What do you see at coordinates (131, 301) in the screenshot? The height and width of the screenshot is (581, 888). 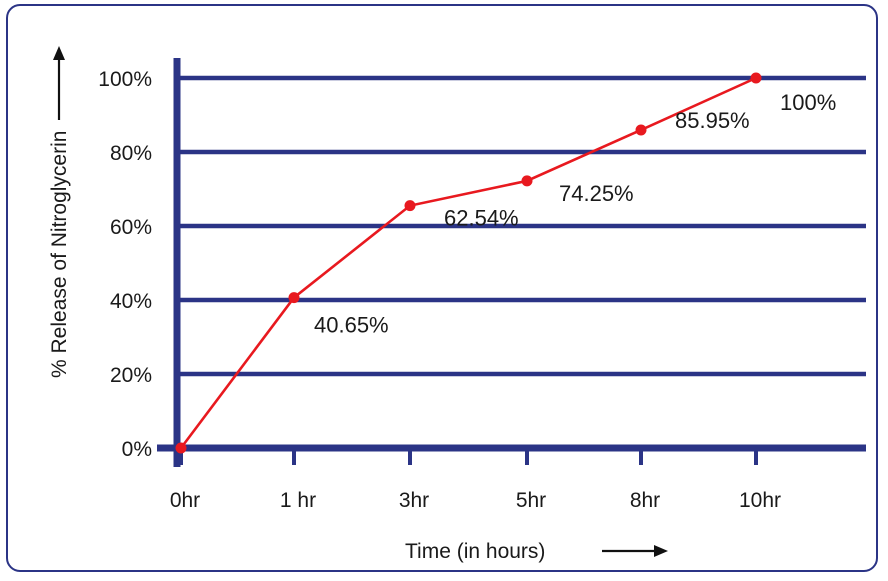 I see `y-tick-label: 40%` at bounding box center [131, 301].